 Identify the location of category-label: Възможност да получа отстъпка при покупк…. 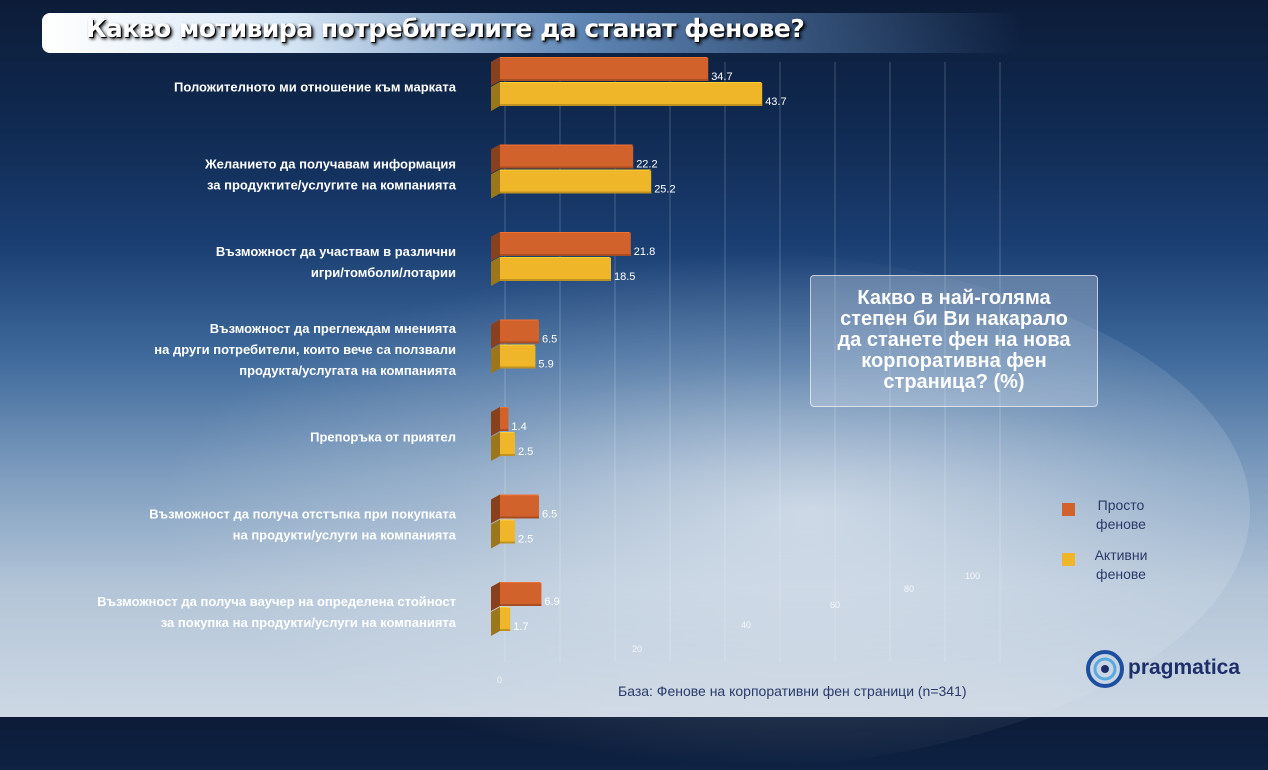
(303, 514).